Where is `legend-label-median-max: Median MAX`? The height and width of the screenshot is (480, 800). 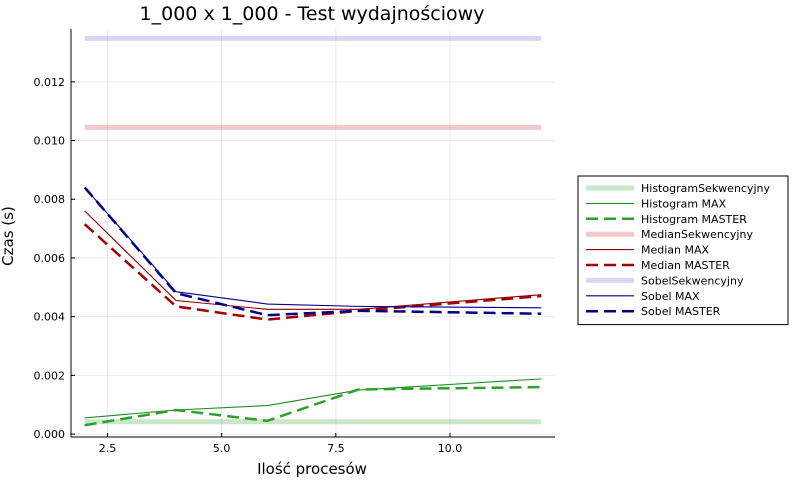 legend-label-median-max: Median MAX is located at coordinates (675, 250).